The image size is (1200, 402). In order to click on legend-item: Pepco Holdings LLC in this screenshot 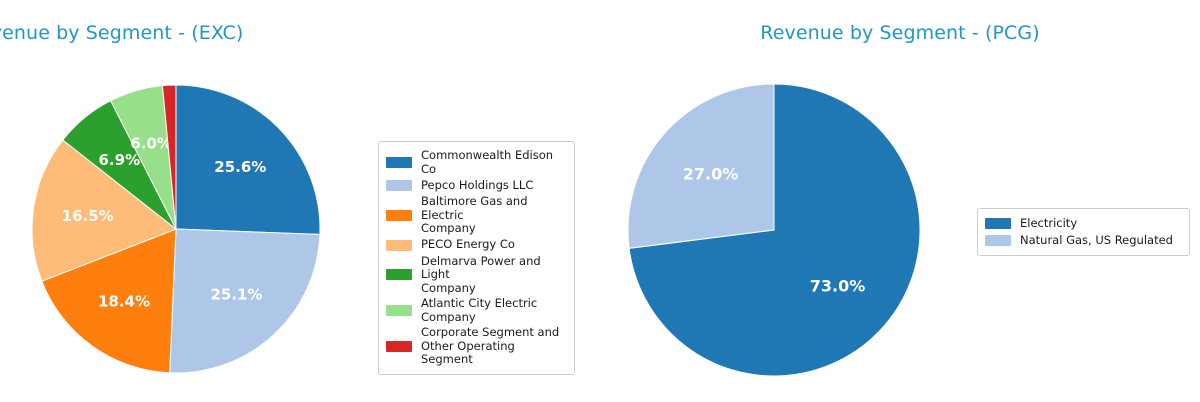, I will do `click(476, 185)`.